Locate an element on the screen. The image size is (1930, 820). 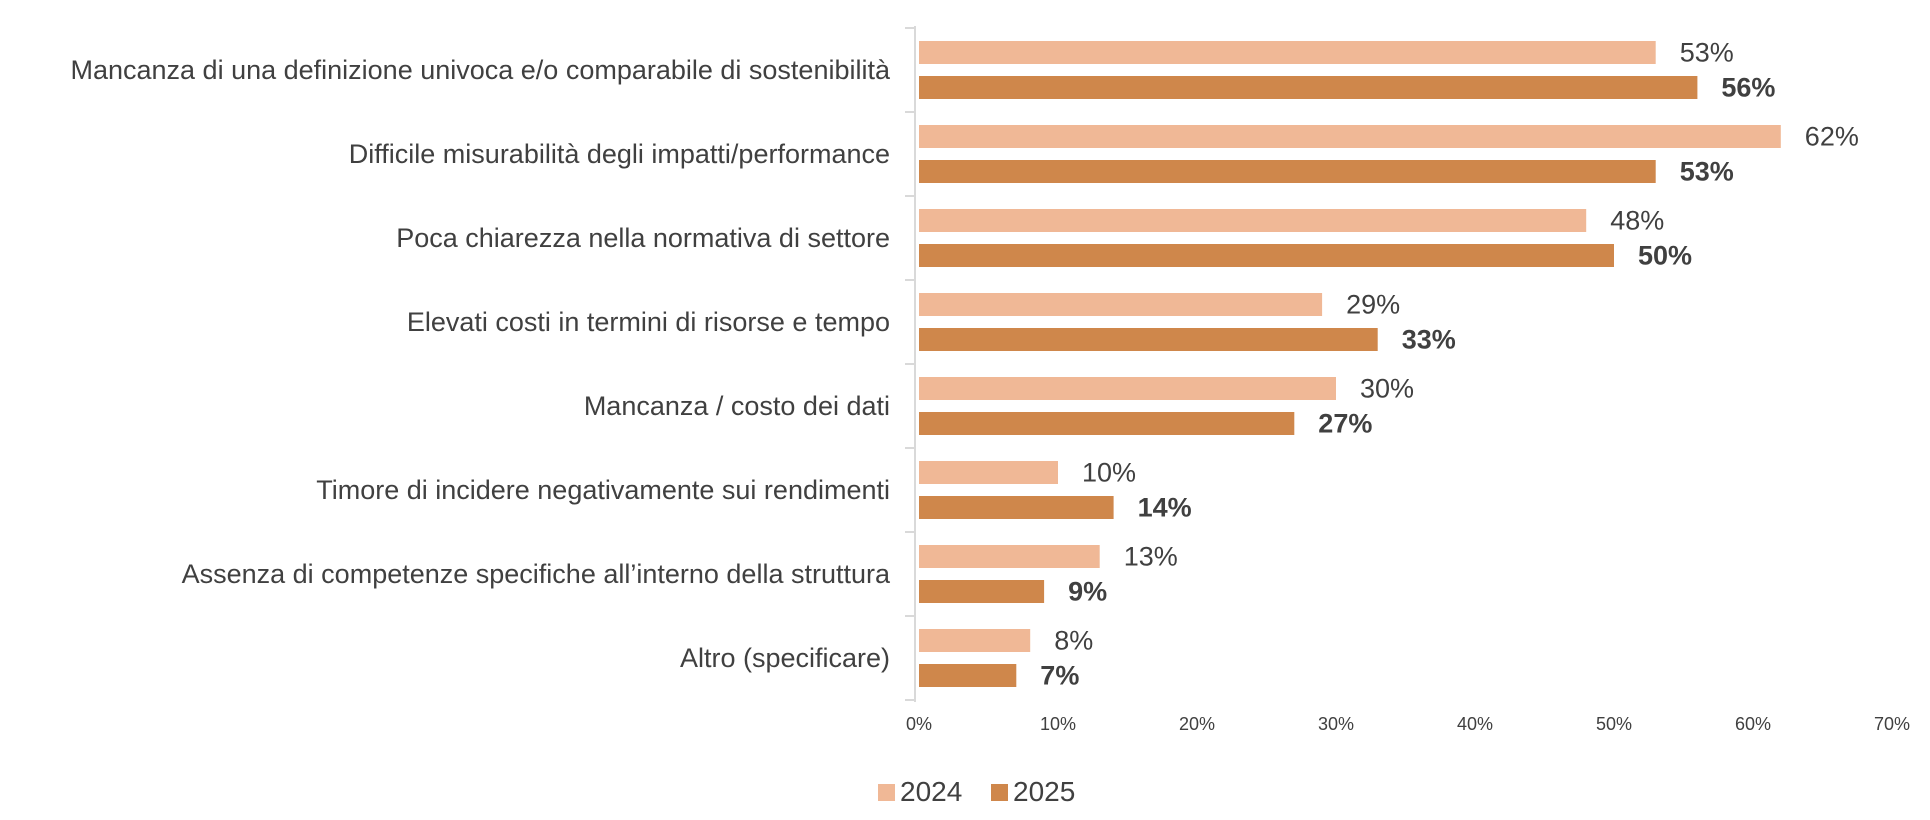
data-label-2024: 62% is located at coordinates (1832, 137).